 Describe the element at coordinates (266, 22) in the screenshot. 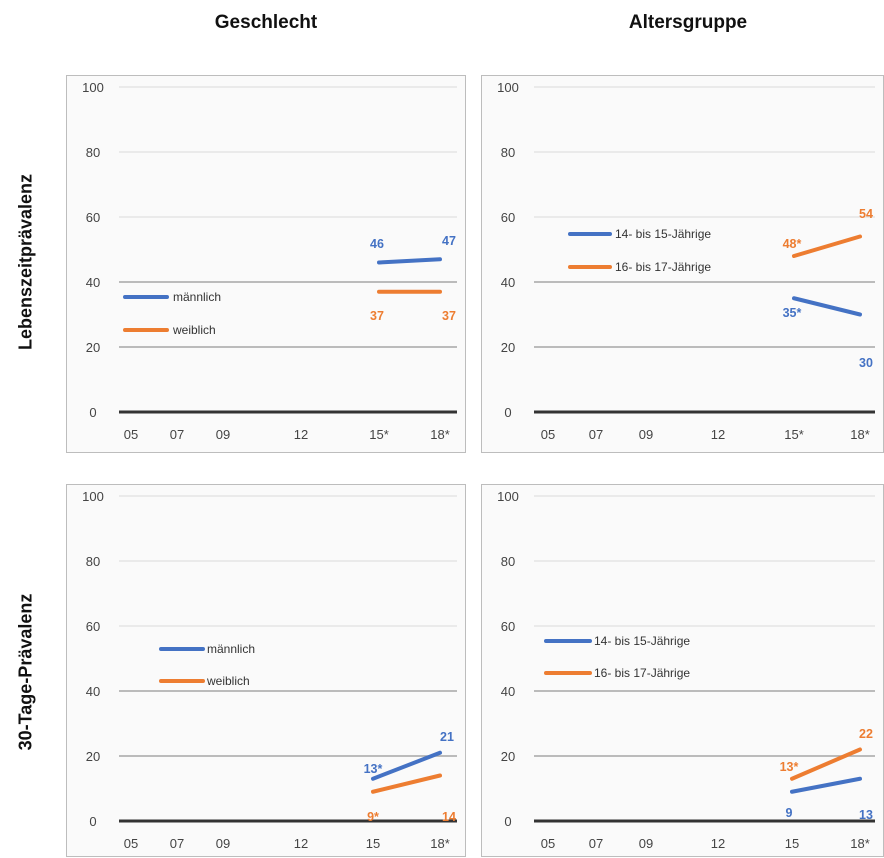

I see `column-header-geschlecht: Geschlecht` at that location.